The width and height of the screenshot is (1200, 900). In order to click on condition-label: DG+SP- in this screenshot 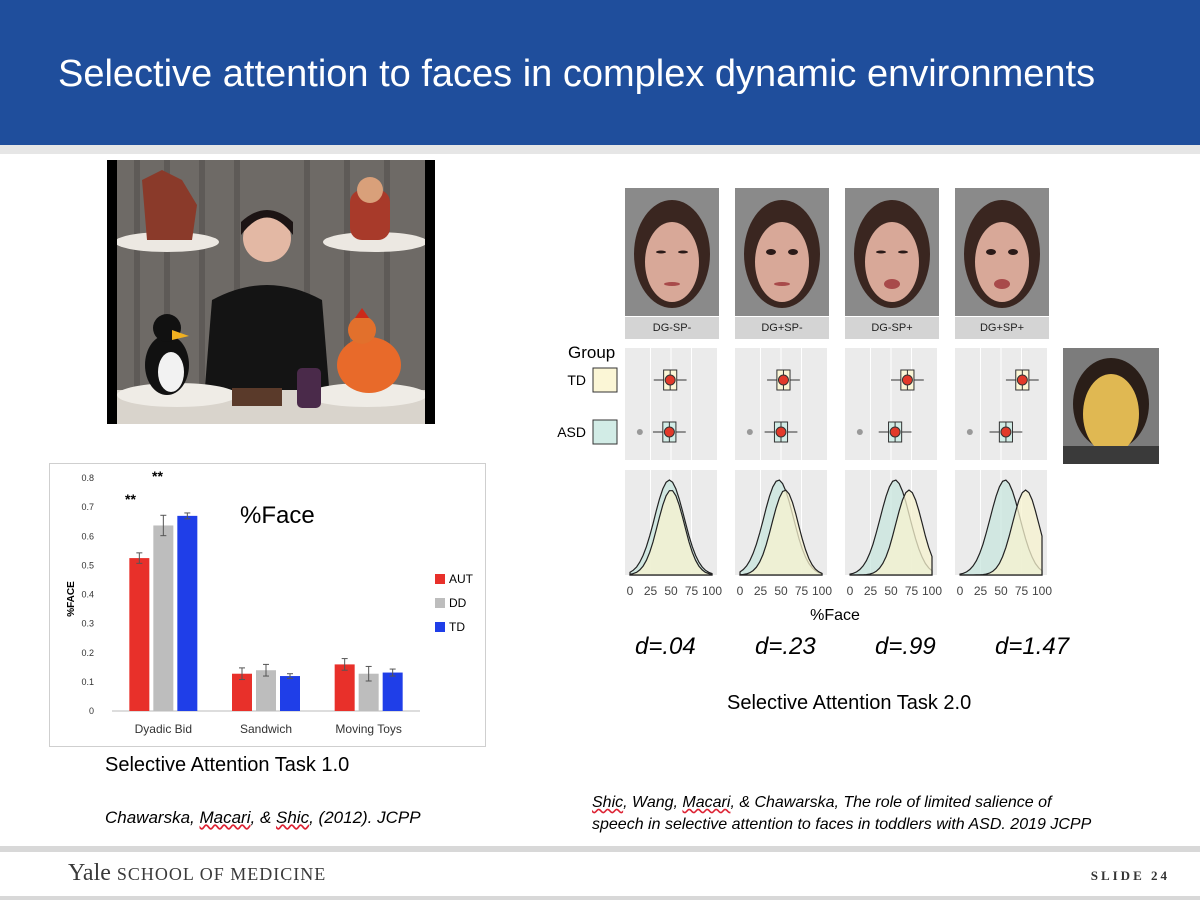, I will do `click(782, 328)`.